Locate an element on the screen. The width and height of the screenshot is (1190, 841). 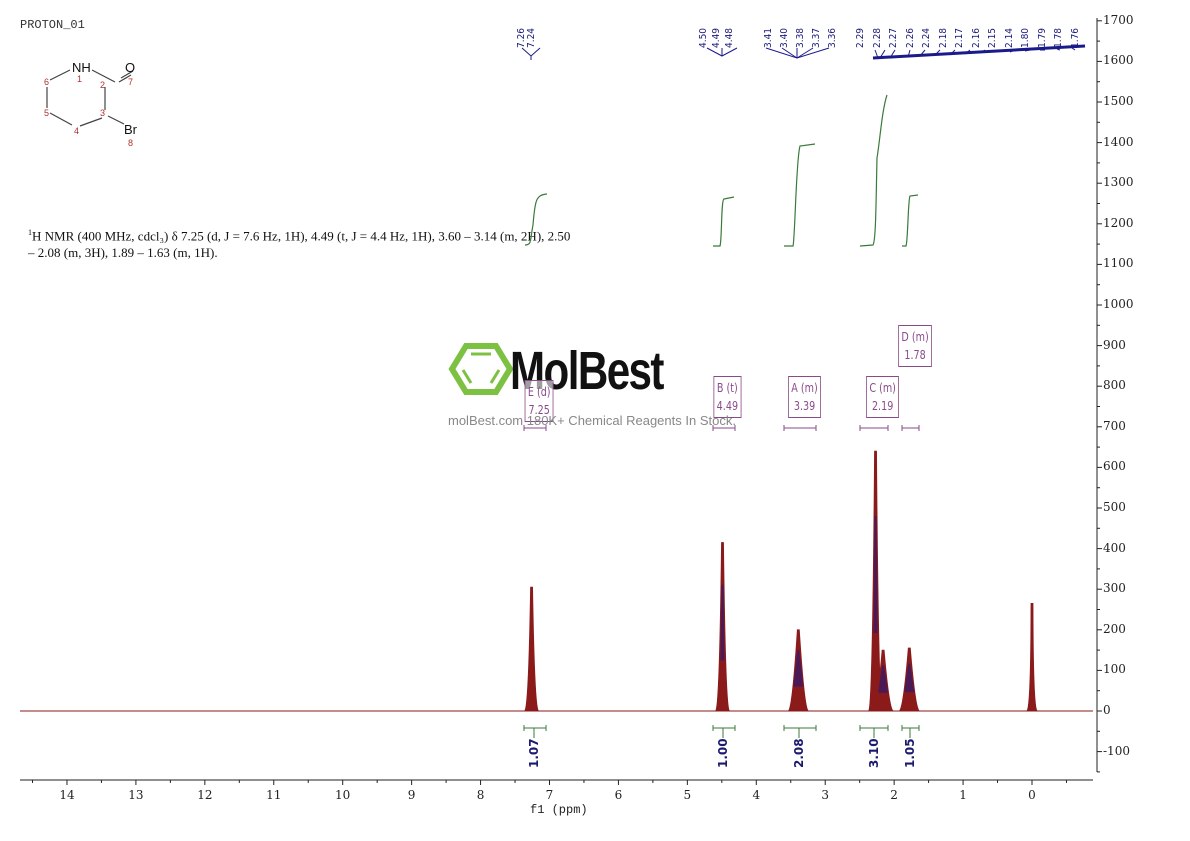
x-tick-label: 10 is located at coordinates (343, 795).